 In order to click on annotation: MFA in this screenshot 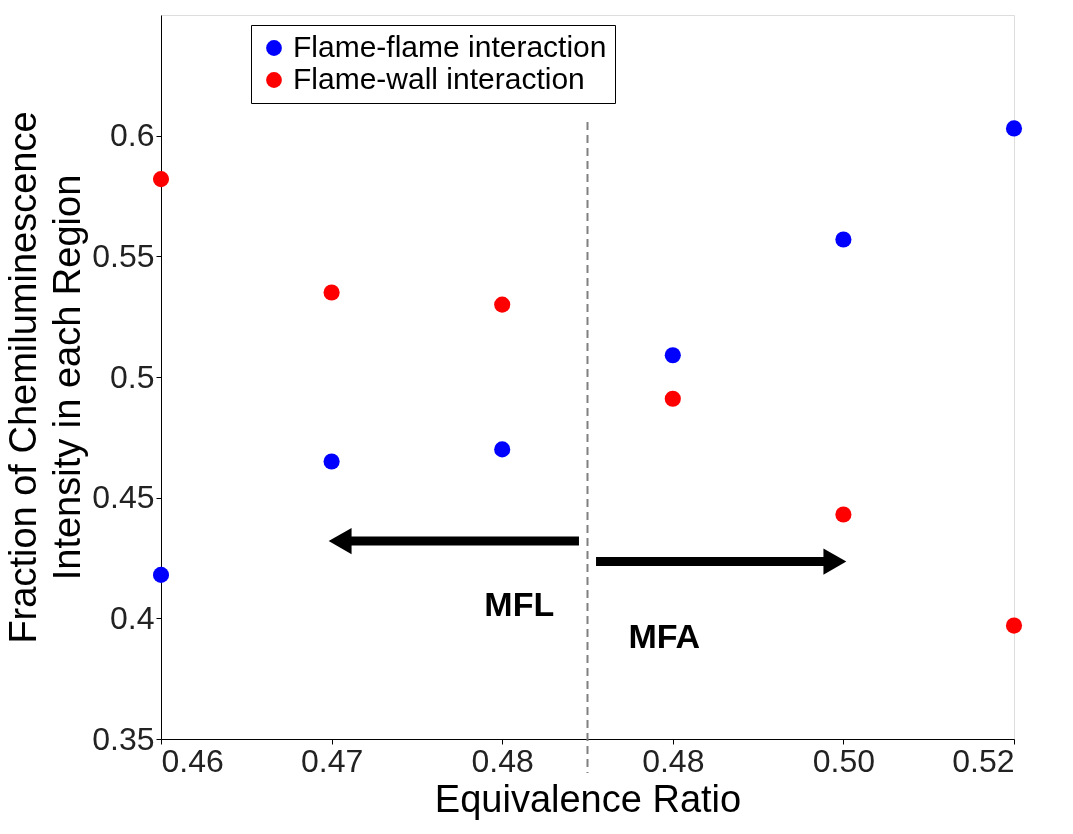, I will do `click(664, 635)`.